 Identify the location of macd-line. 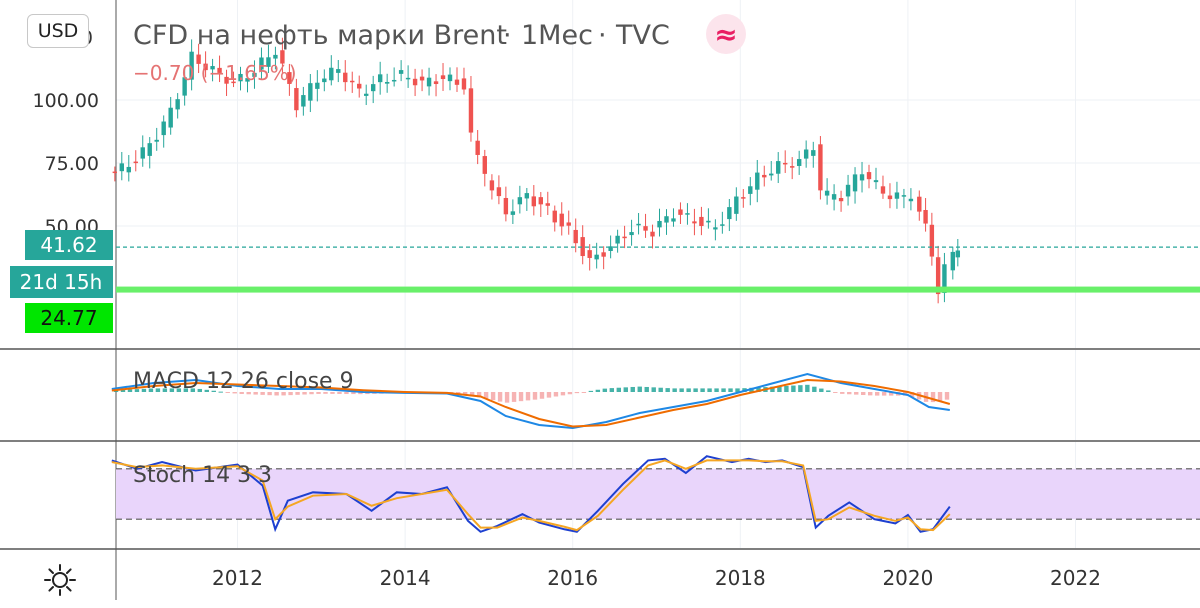
(530, 401).